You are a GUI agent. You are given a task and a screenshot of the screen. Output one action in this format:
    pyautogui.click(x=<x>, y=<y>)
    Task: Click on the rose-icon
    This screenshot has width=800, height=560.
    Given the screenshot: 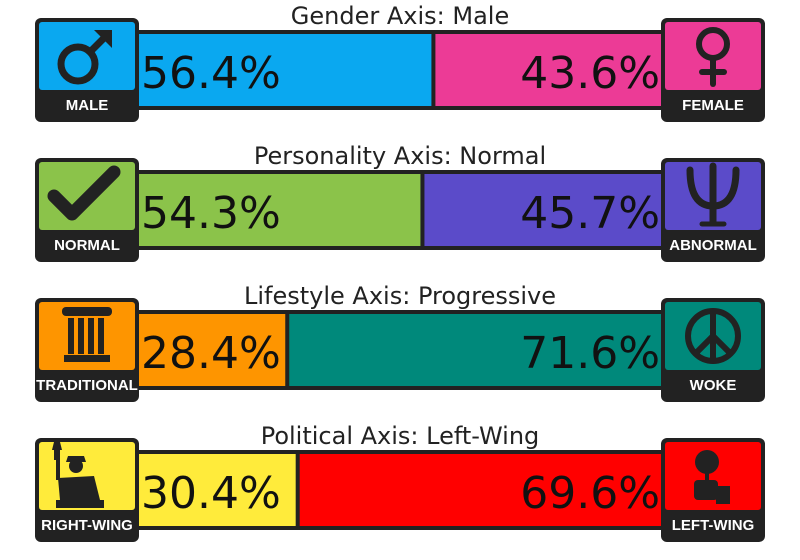 What is the action you would take?
    pyautogui.click(x=712, y=477)
    